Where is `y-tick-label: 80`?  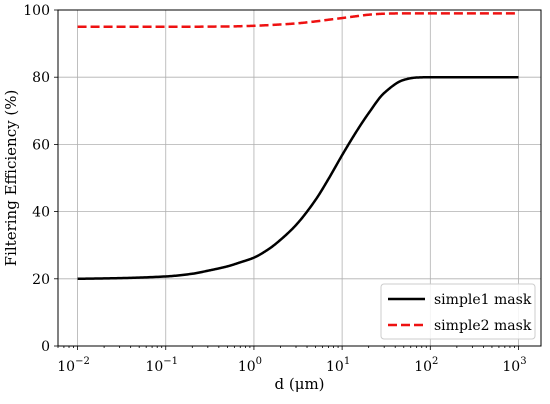
y-tick-label: 80 is located at coordinates (41, 78).